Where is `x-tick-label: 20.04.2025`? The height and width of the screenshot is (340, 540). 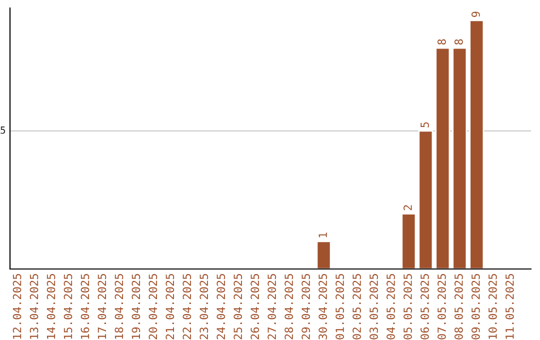 x-tick-label: 20.04.2025 is located at coordinates (153, 307).